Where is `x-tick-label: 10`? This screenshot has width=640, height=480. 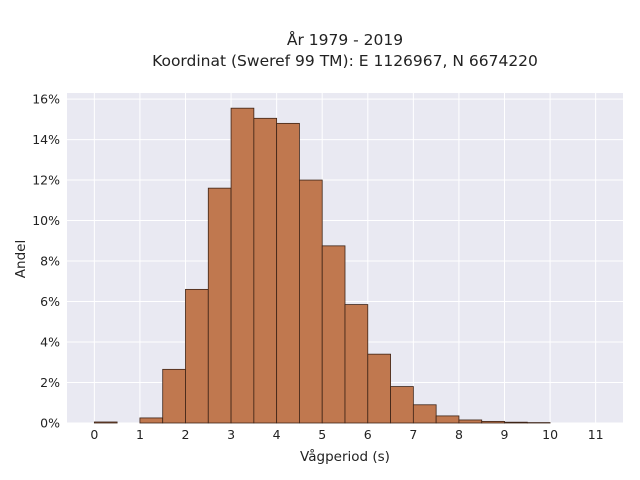 x-tick-label: 10 is located at coordinates (550, 434).